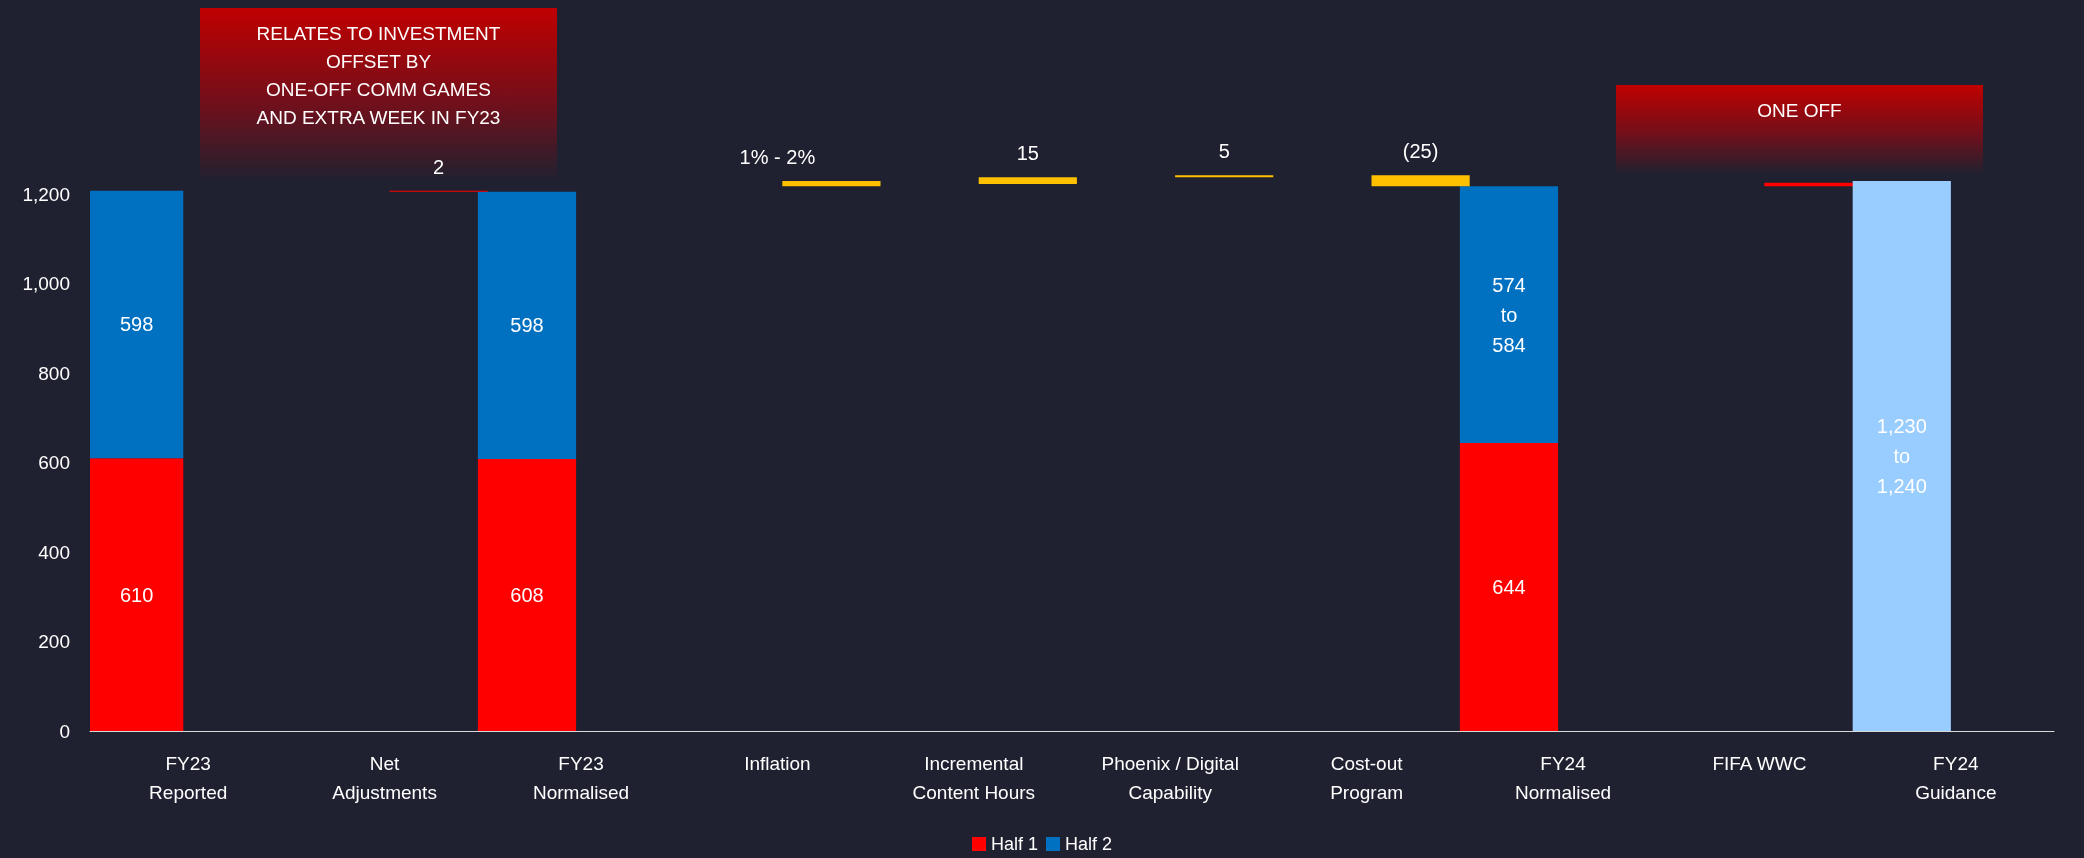 Image resolution: width=2084 pixels, height=858 pixels. I want to click on legend-label: Half 1, so click(1014, 844).